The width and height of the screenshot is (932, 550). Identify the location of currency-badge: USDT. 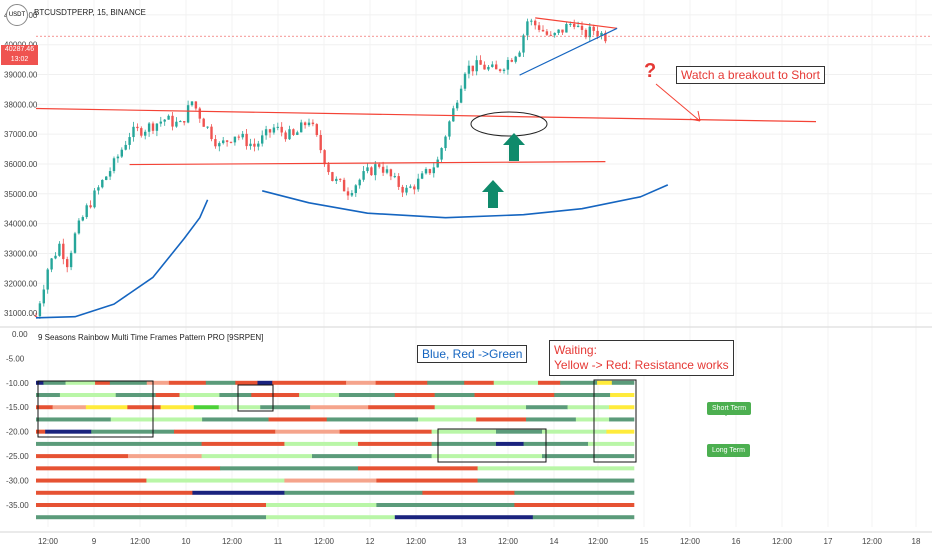
(17, 15).